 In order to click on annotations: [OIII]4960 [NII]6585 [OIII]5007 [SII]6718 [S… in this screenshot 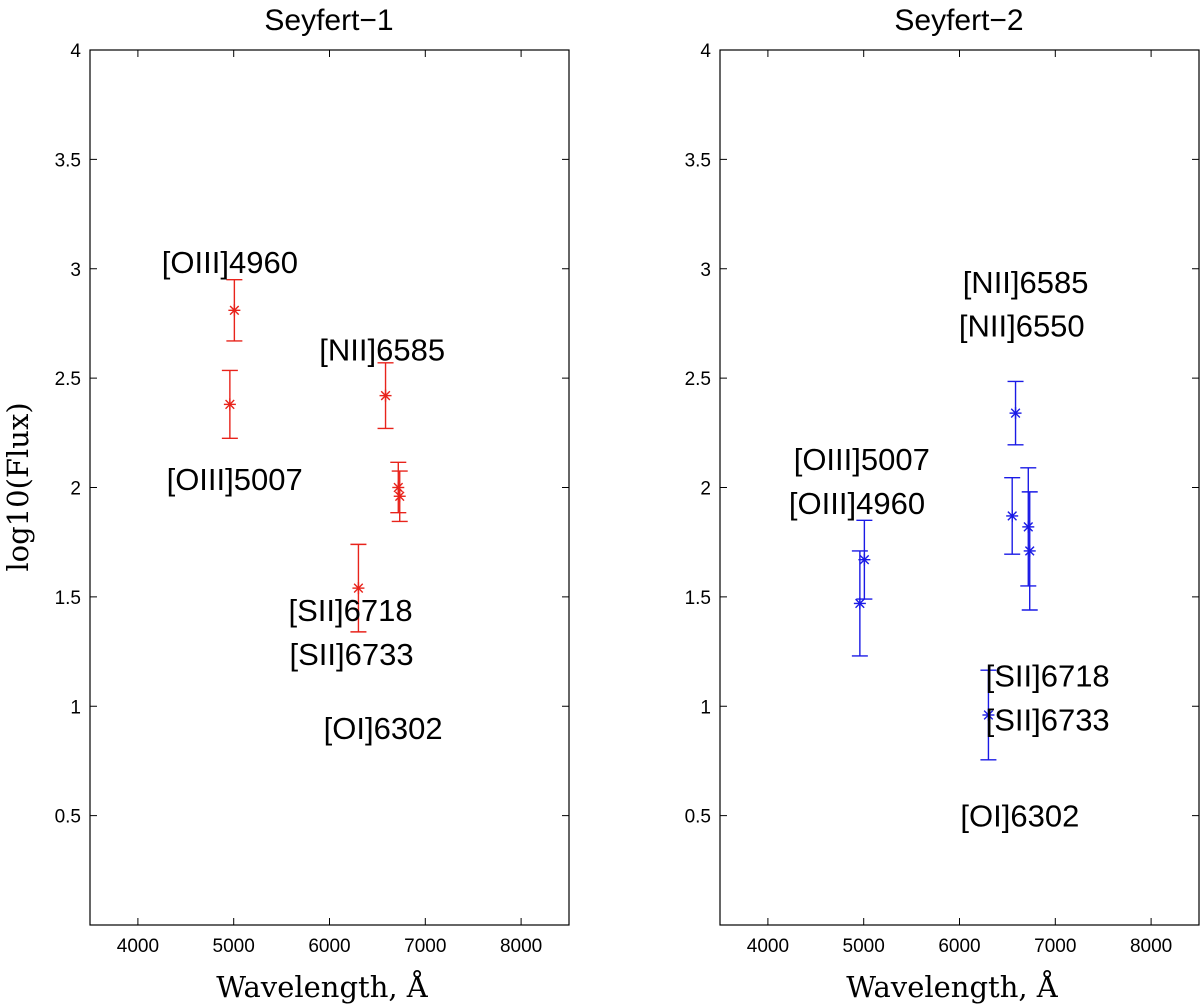, I will do `click(303, 495)`.